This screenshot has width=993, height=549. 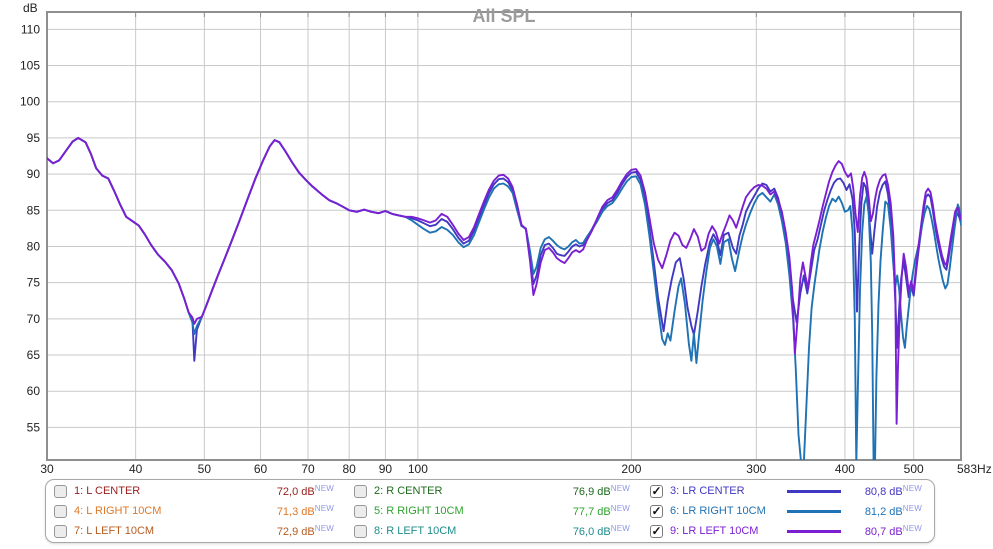 I want to click on y-tick-label: 75, so click(x=34, y=283).